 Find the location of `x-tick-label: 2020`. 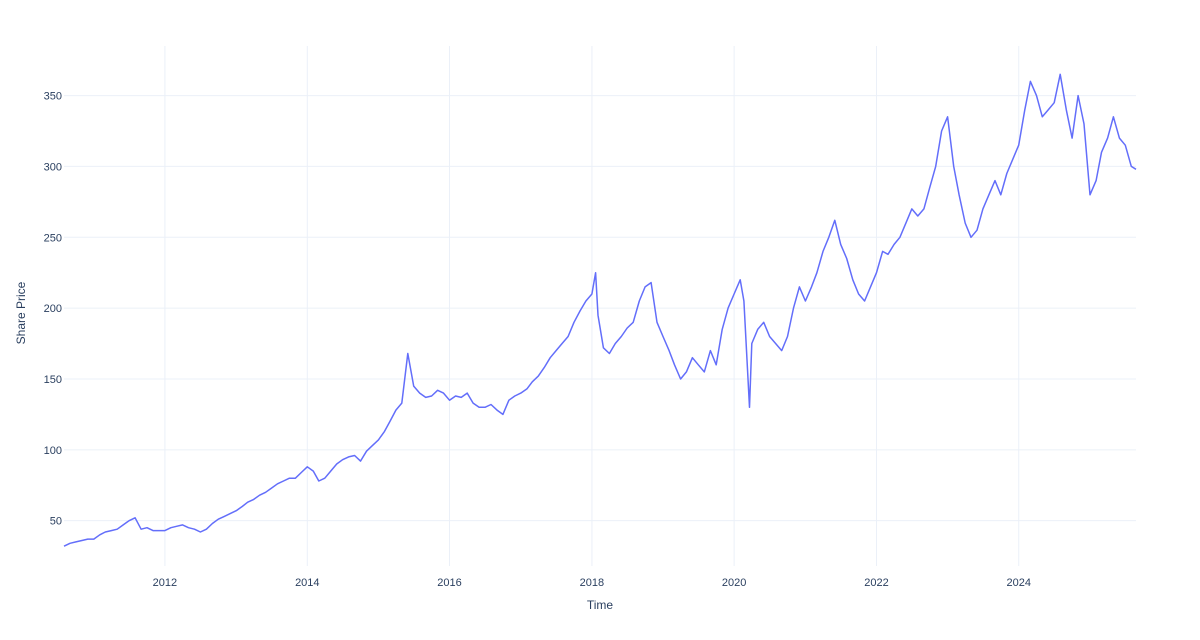

x-tick-label: 2020 is located at coordinates (734, 583).